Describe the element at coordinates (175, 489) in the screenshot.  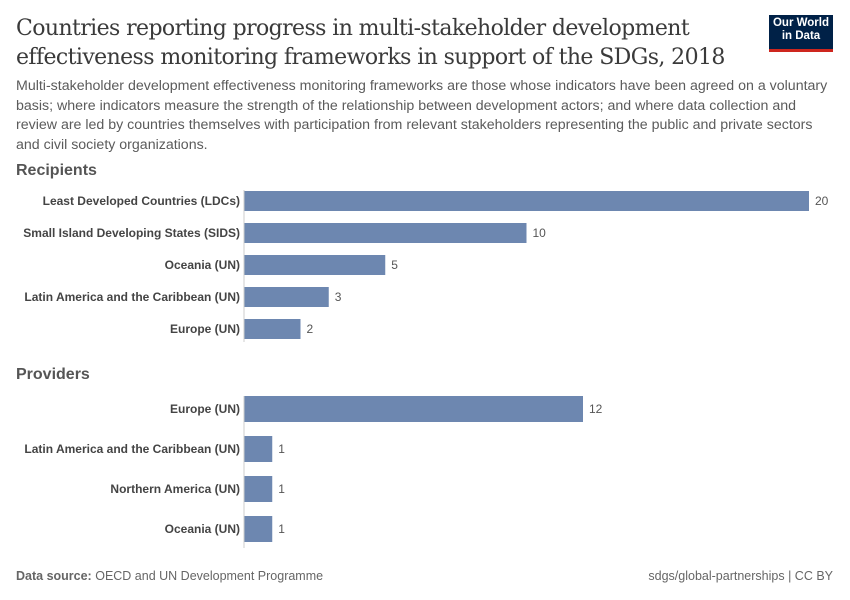
I see `category-label: Northern America (UN)` at that location.